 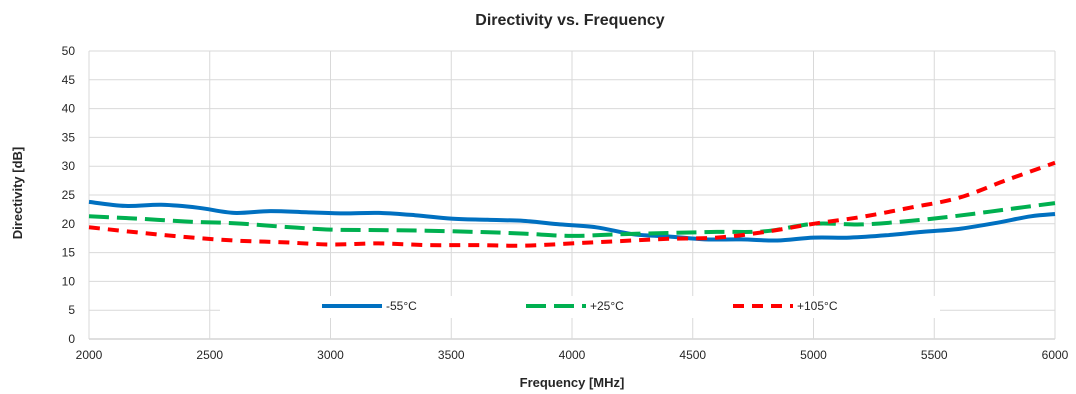 What do you see at coordinates (69, 224) in the screenshot?
I see `y-tick-label: 20` at bounding box center [69, 224].